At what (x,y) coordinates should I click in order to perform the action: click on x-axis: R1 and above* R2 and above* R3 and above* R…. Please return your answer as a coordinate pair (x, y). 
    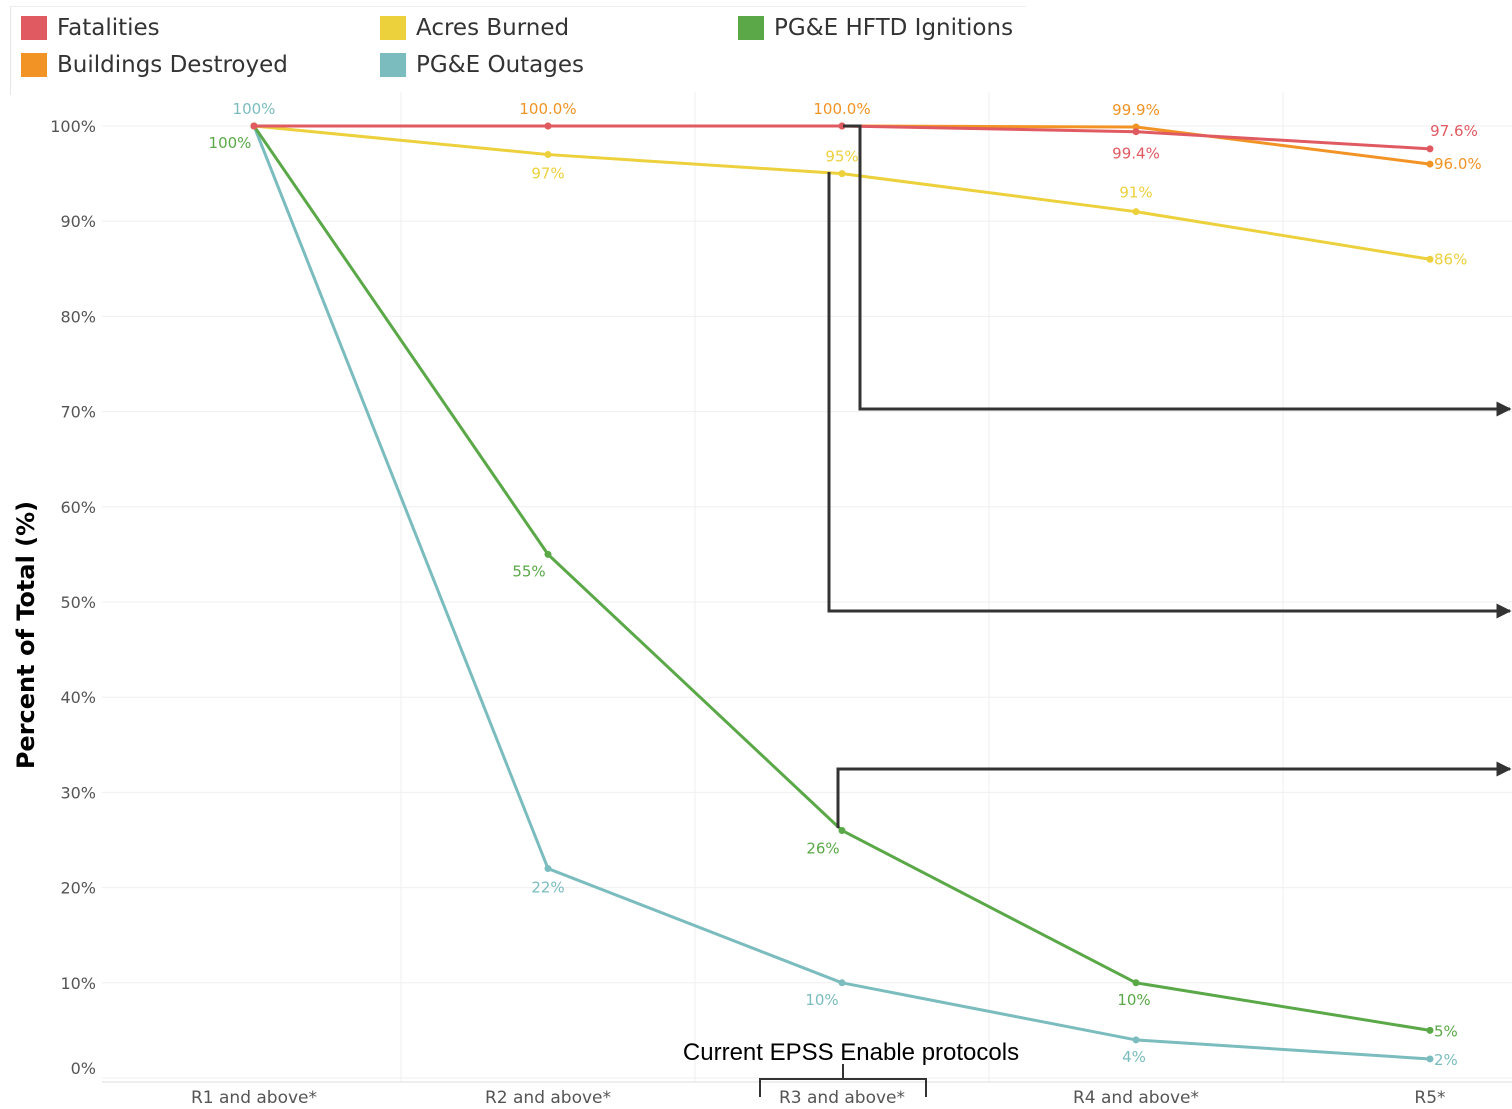
    Looking at the image, I should click on (818, 1098).